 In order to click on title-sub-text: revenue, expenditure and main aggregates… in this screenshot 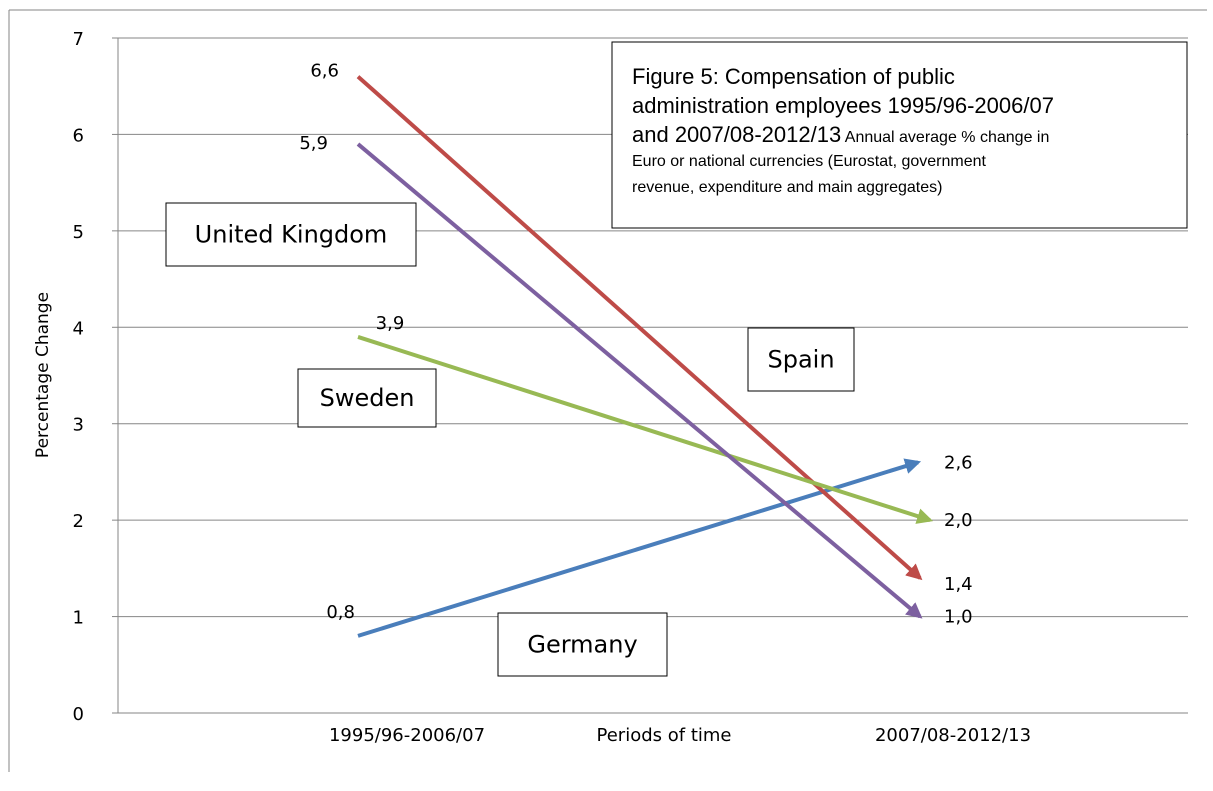, I will do `click(787, 187)`.